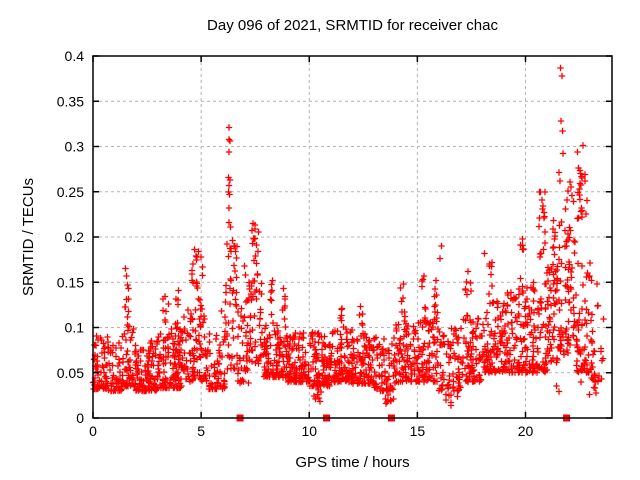 The width and height of the screenshot is (640, 480). What do you see at coordinates (80, 418) in the screenshot?
I see `y-tick-label: 0` at bounding box center [80, 418].